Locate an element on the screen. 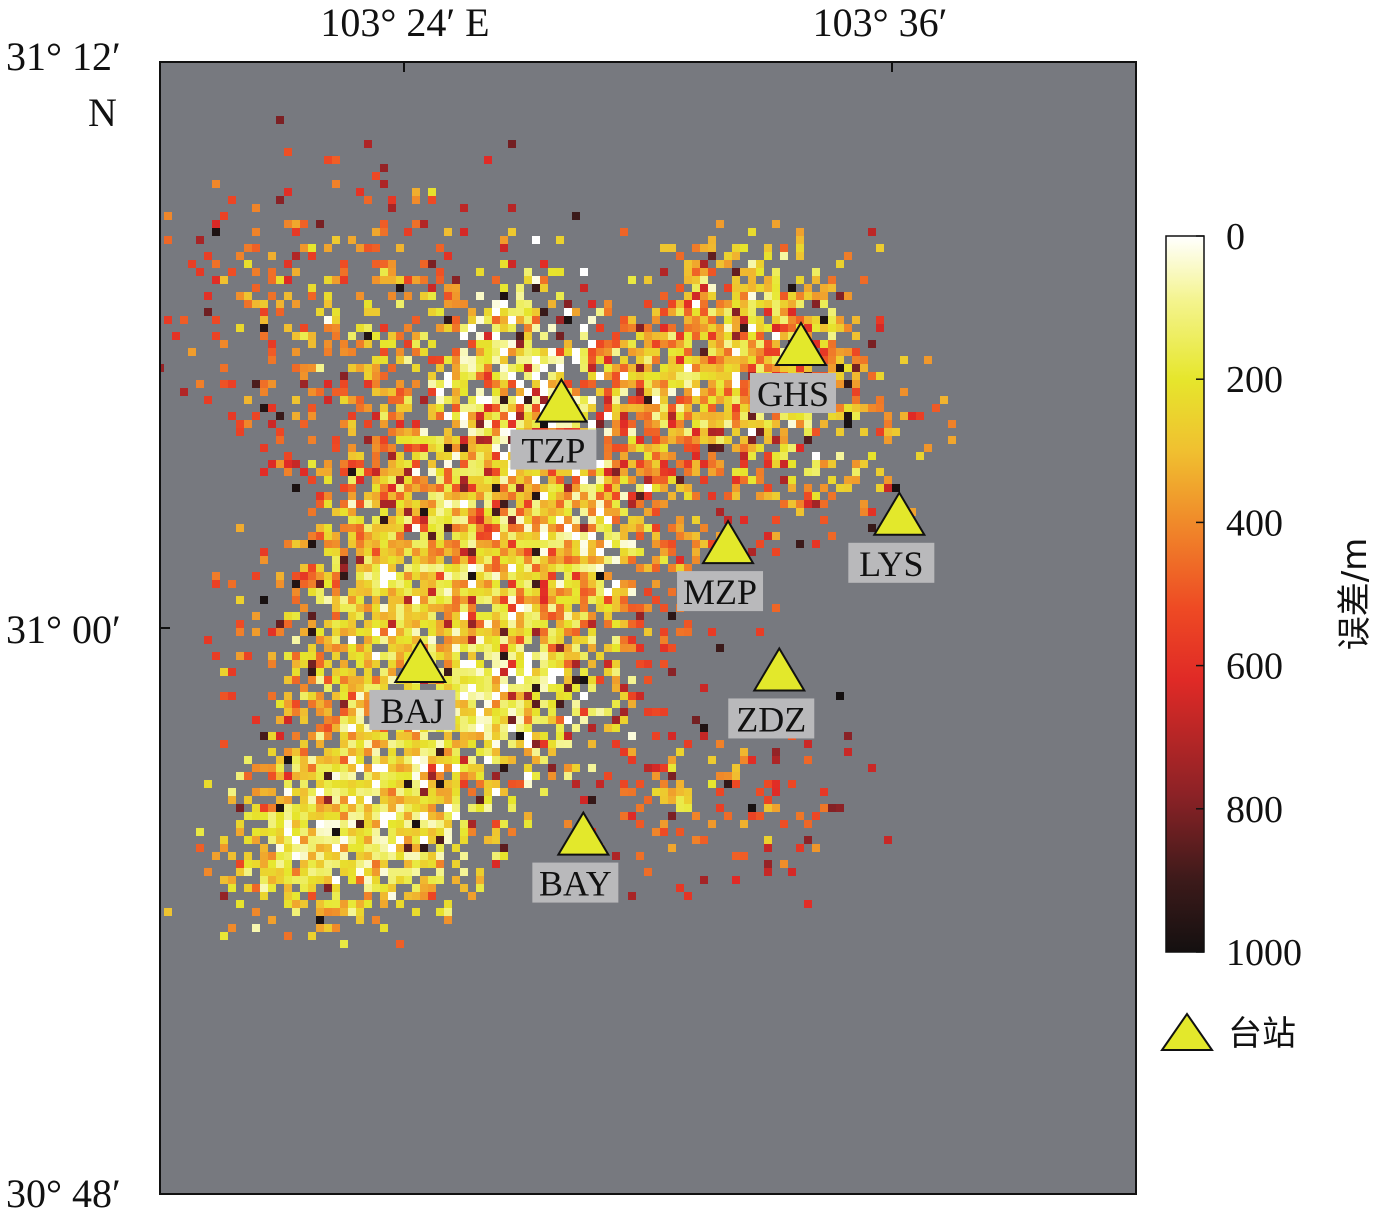 The height and width of the screenshot is (1223, 1378). station-baj: BAJ is located at coordinates (412, 684).